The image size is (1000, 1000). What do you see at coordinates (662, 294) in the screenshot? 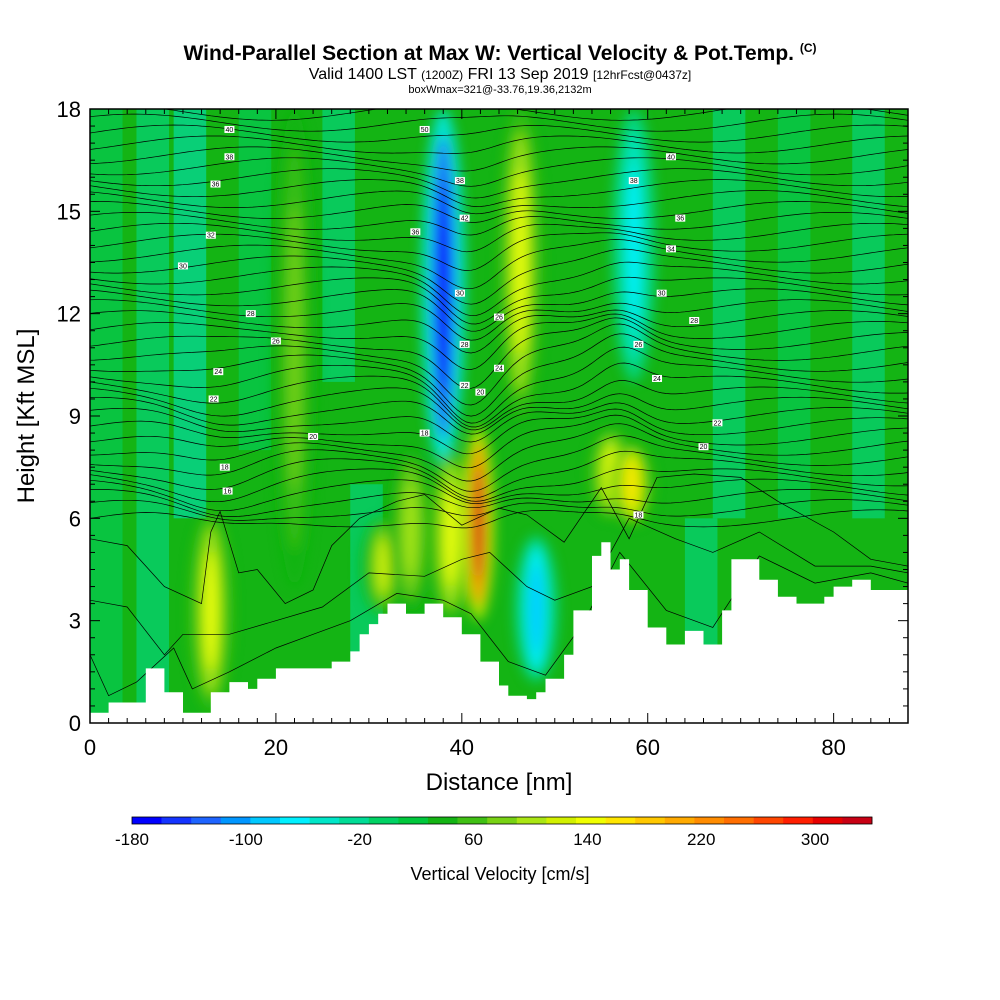
I see `isentrope-label: 30` at bounding box center [662, 294].